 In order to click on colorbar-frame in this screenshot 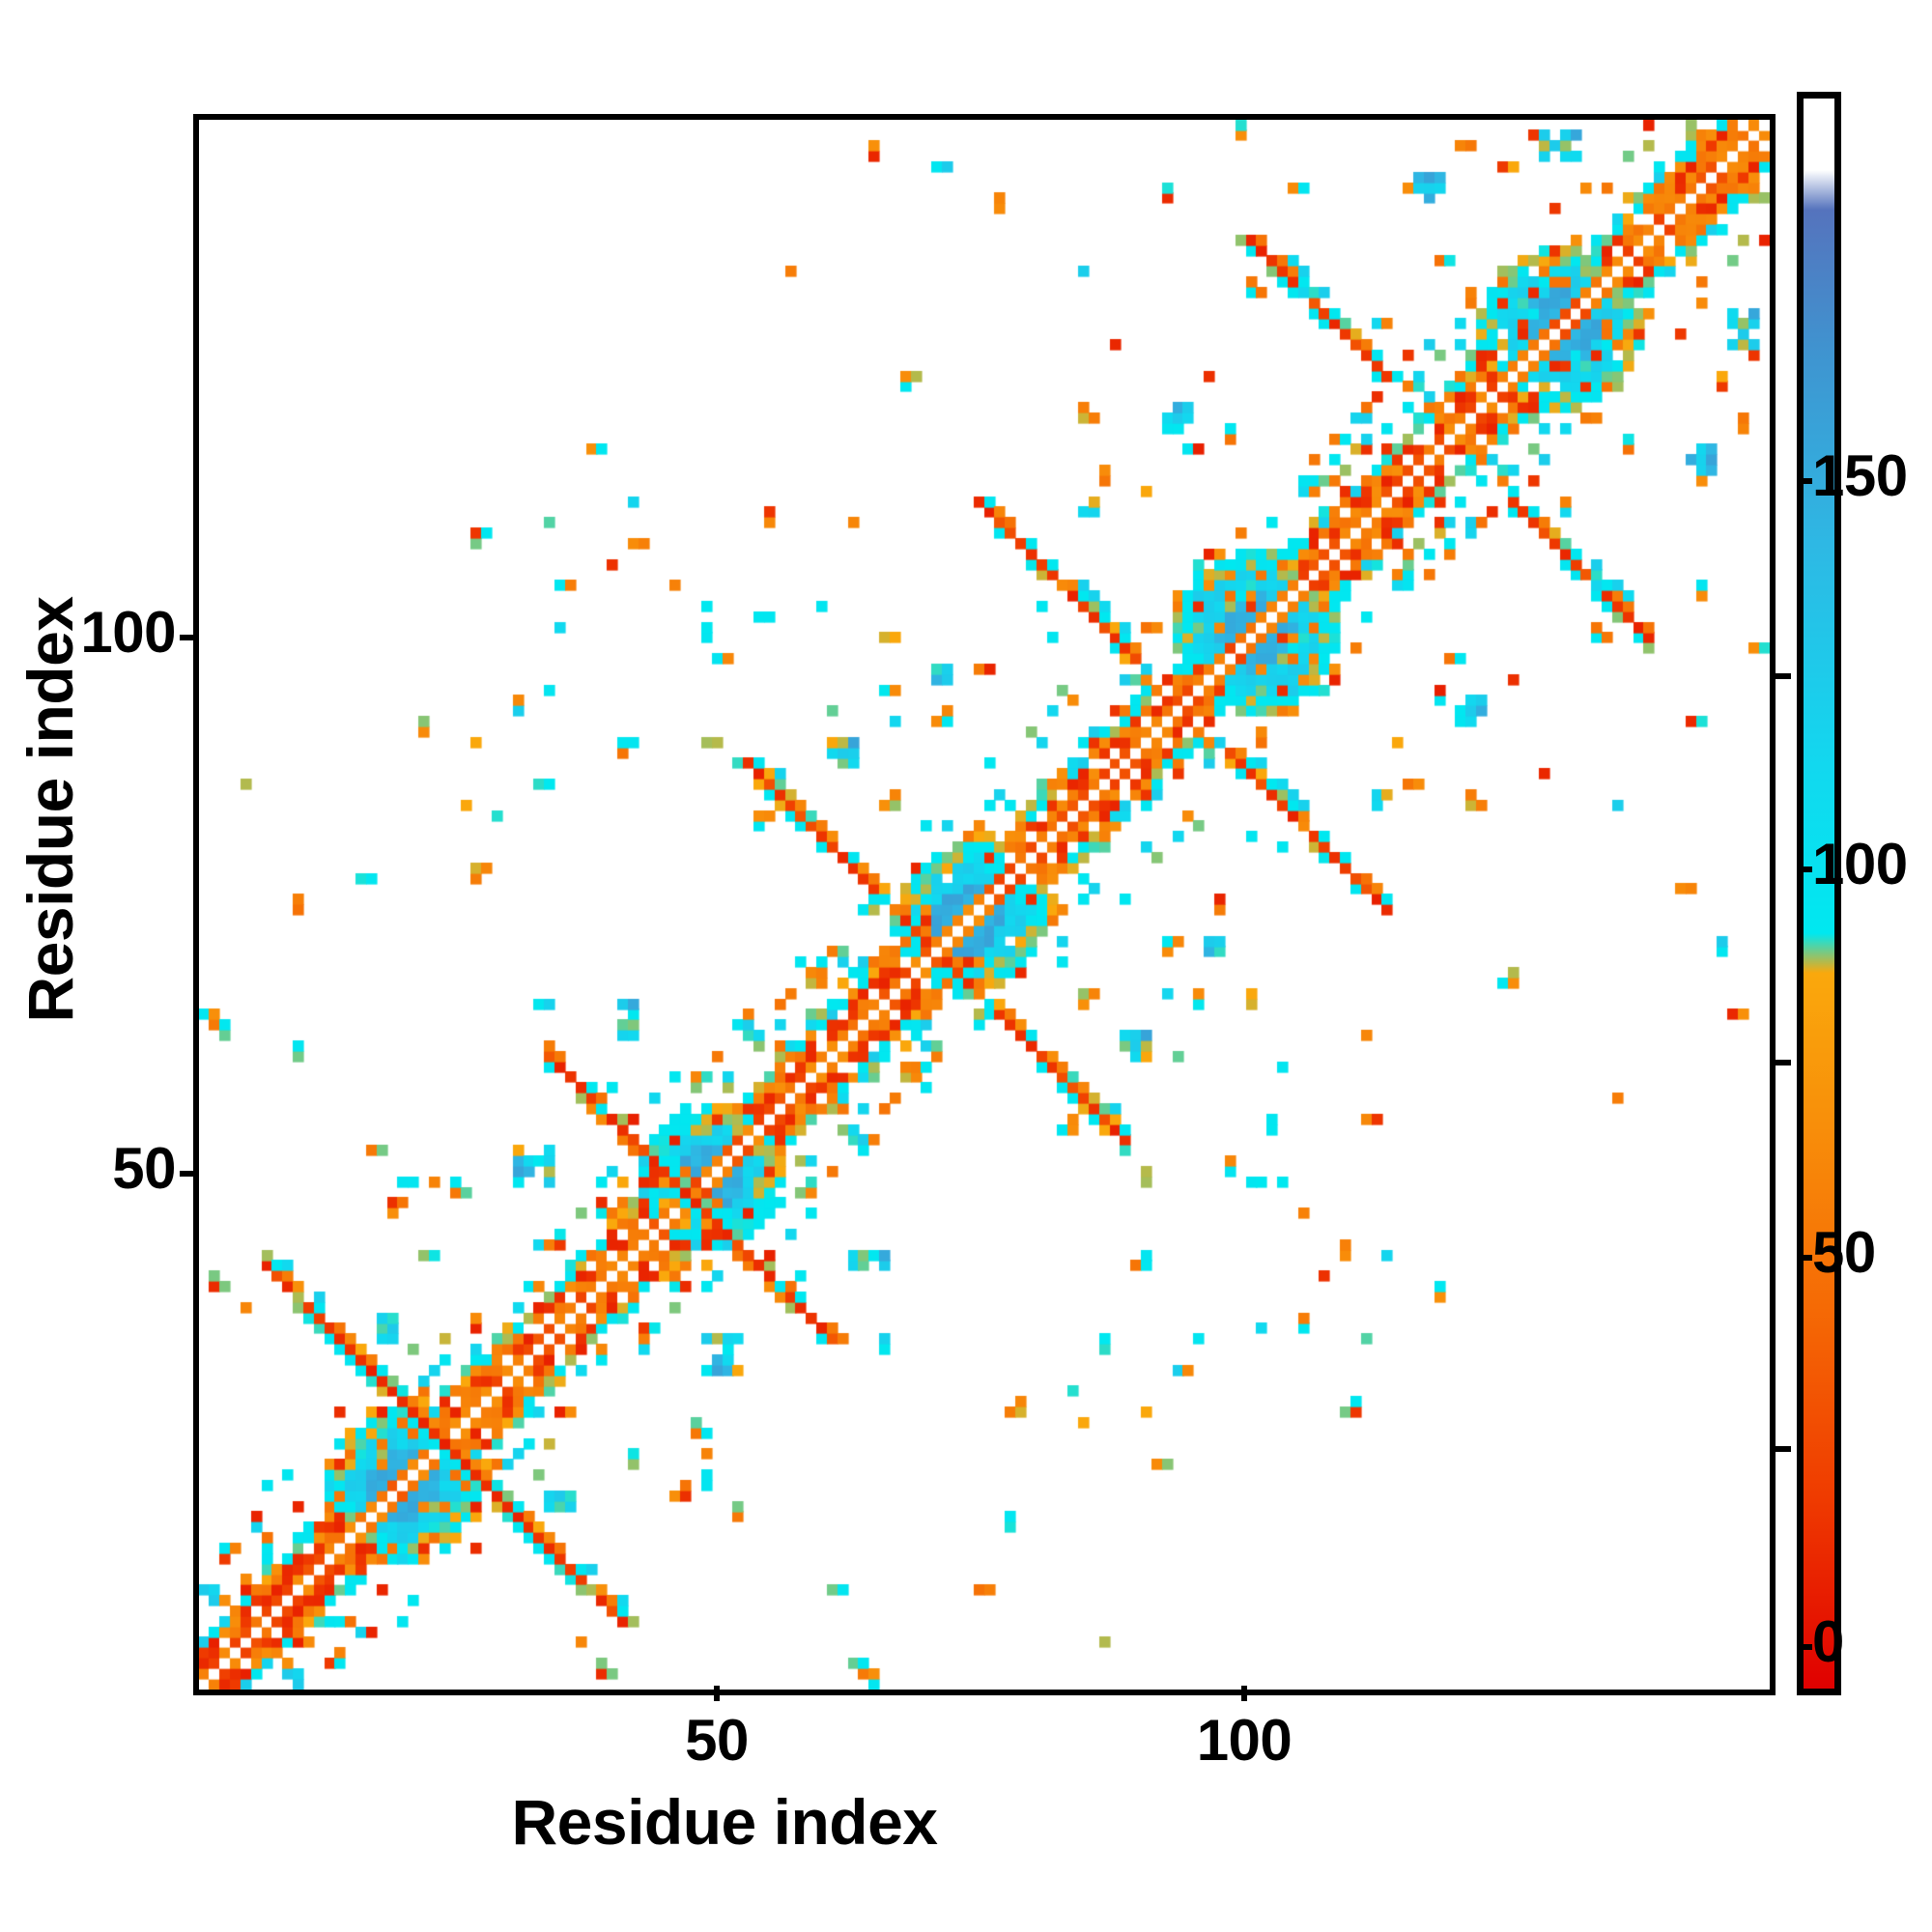, I will do `click(1819, 893)`.